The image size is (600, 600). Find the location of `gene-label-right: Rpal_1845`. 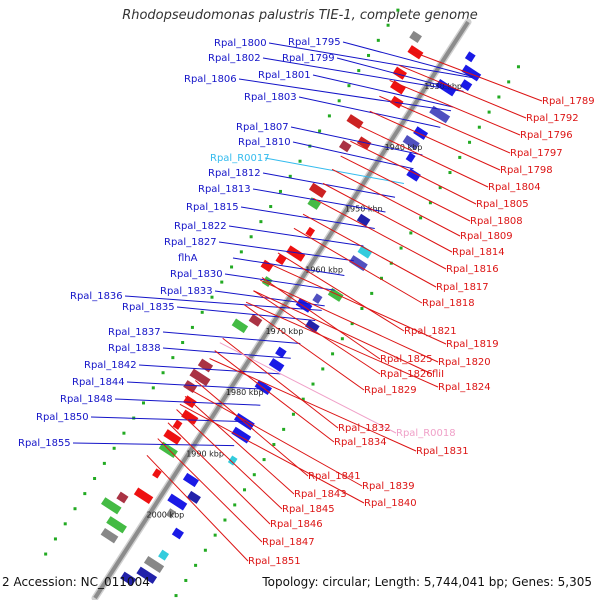

gene-label-right: Rpal_1845 is located at coordinates (308, 509).